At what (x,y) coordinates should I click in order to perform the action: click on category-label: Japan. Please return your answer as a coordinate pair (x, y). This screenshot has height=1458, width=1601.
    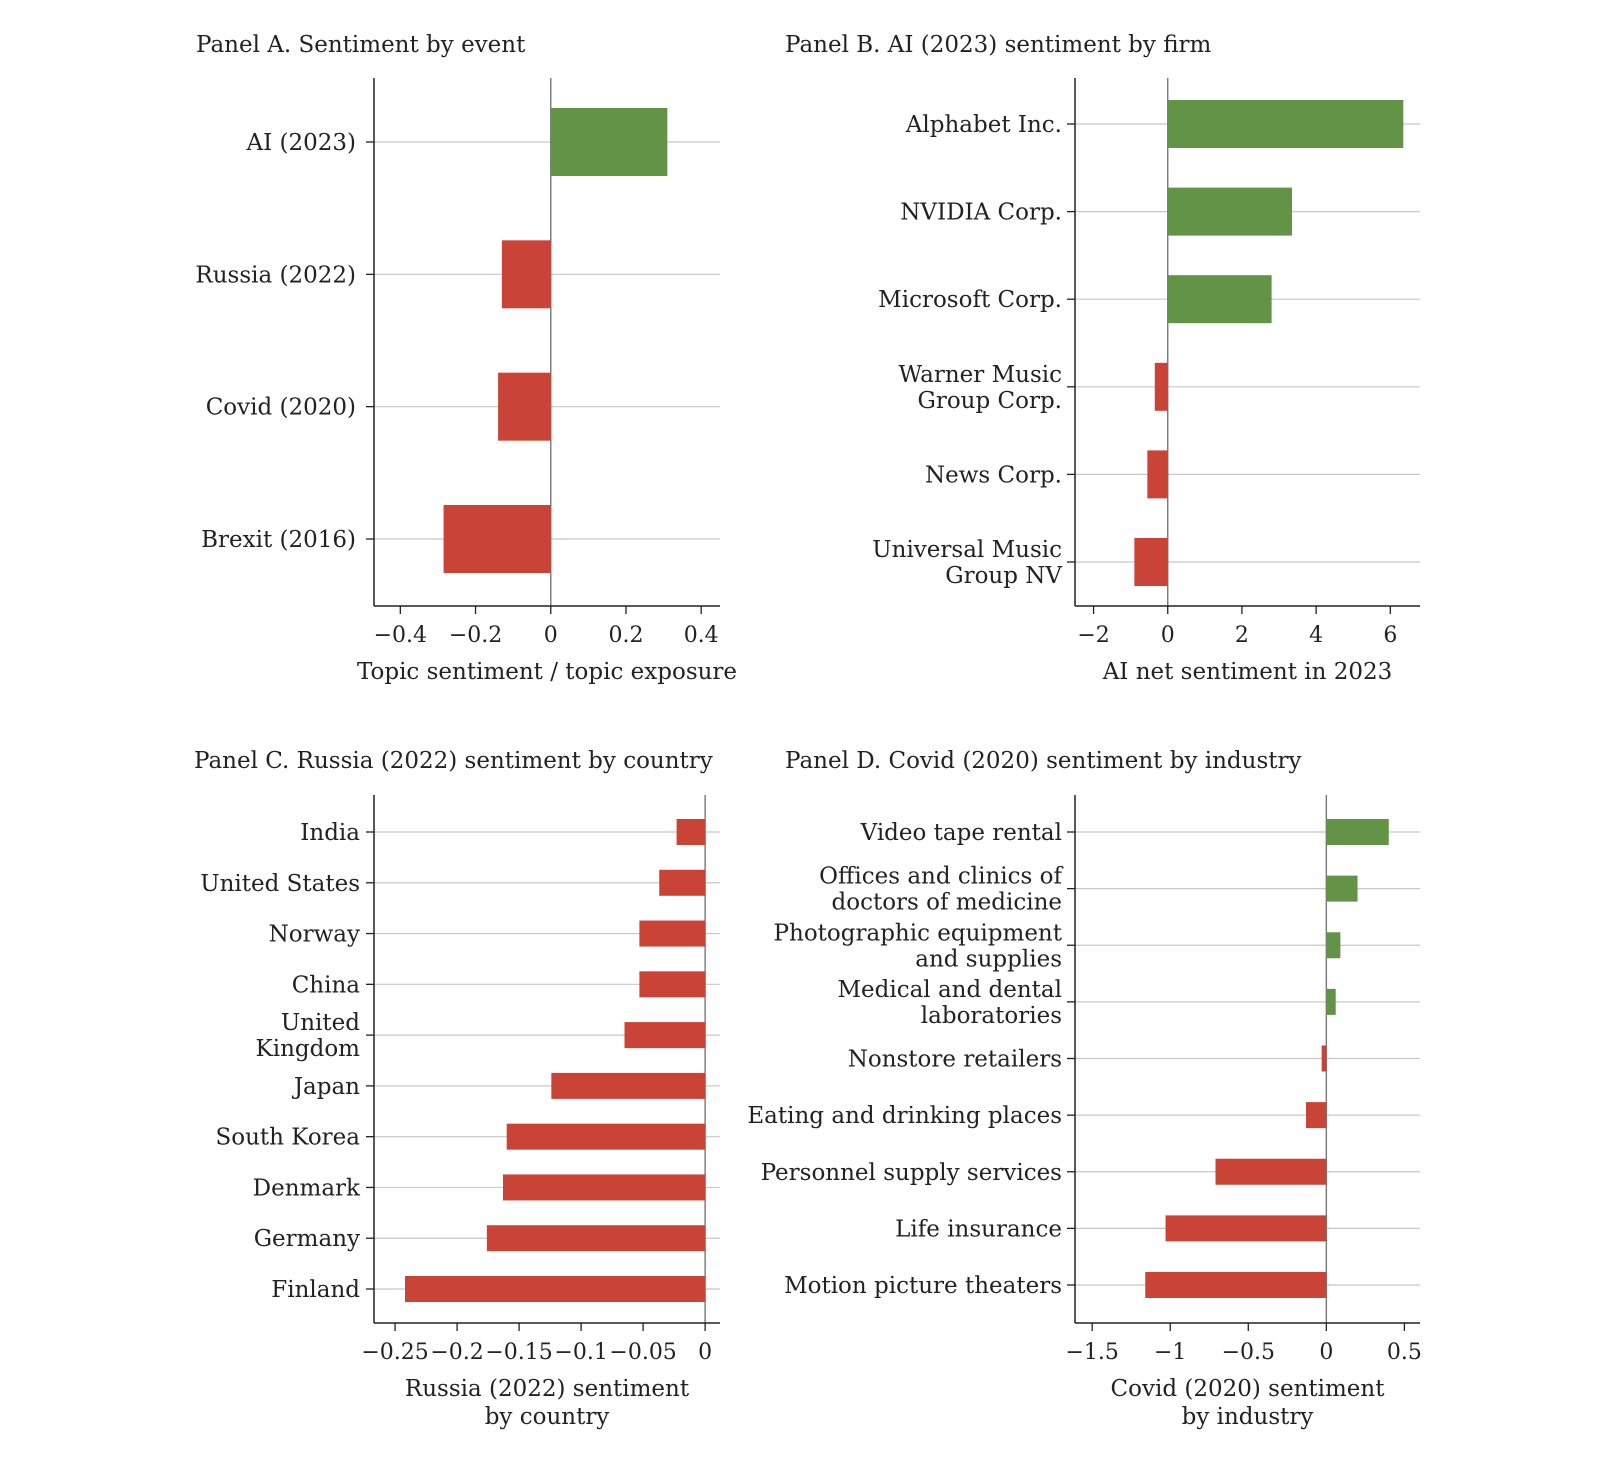
    Looking at the image, I should click on (326, 1087).